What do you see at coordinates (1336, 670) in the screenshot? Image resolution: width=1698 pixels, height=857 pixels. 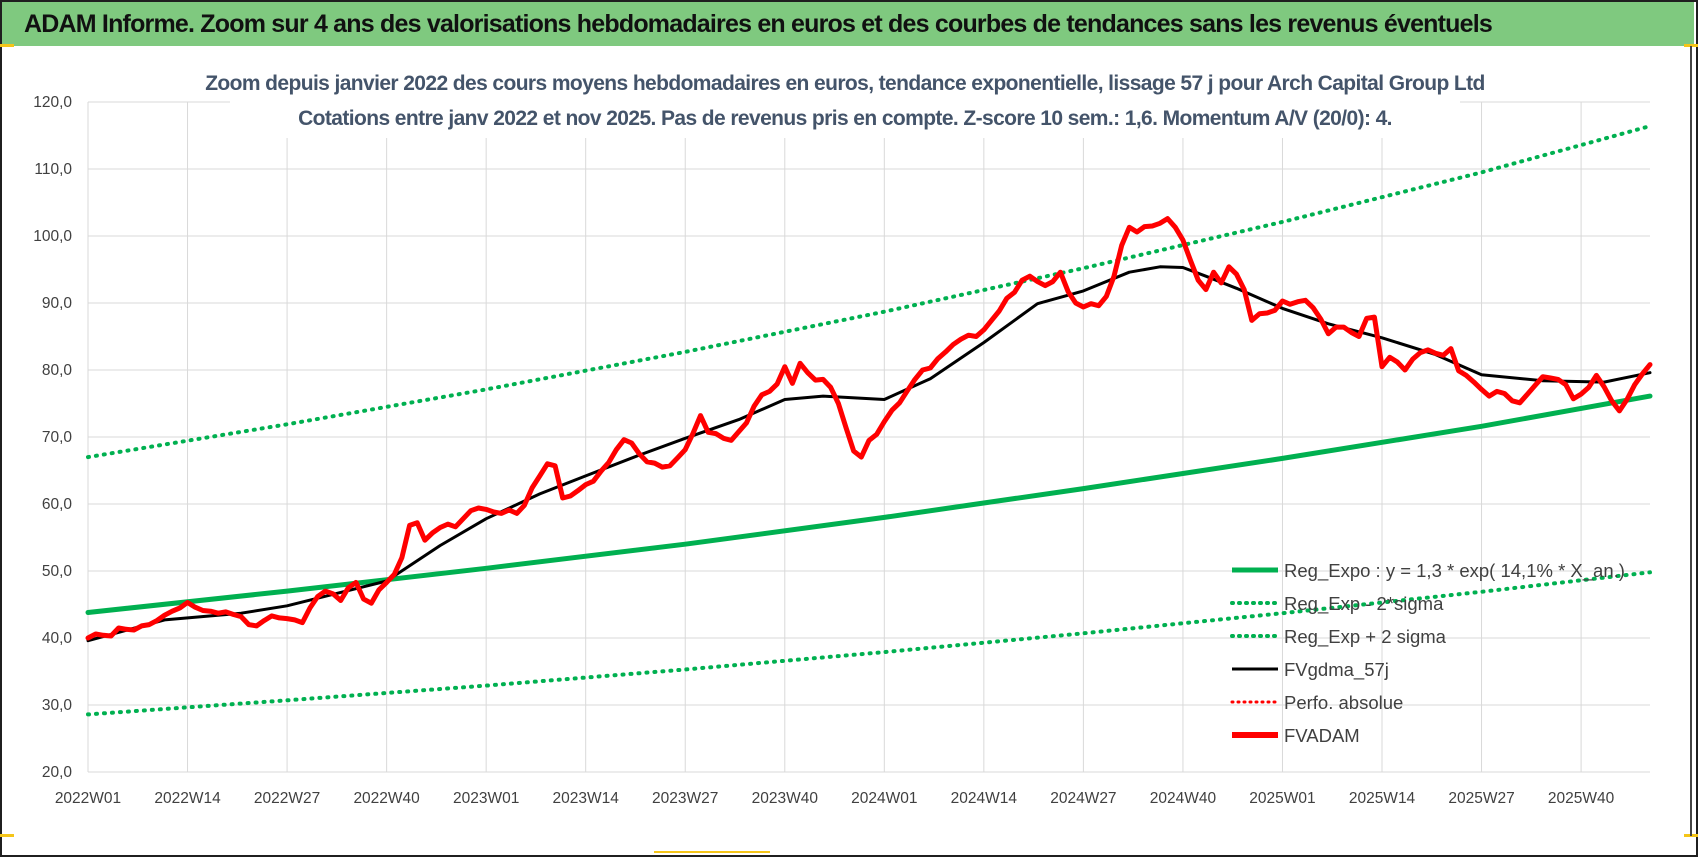 I see `legend-label-fvgdma: FVgdma_57j` at bounding box center [1336, 670].